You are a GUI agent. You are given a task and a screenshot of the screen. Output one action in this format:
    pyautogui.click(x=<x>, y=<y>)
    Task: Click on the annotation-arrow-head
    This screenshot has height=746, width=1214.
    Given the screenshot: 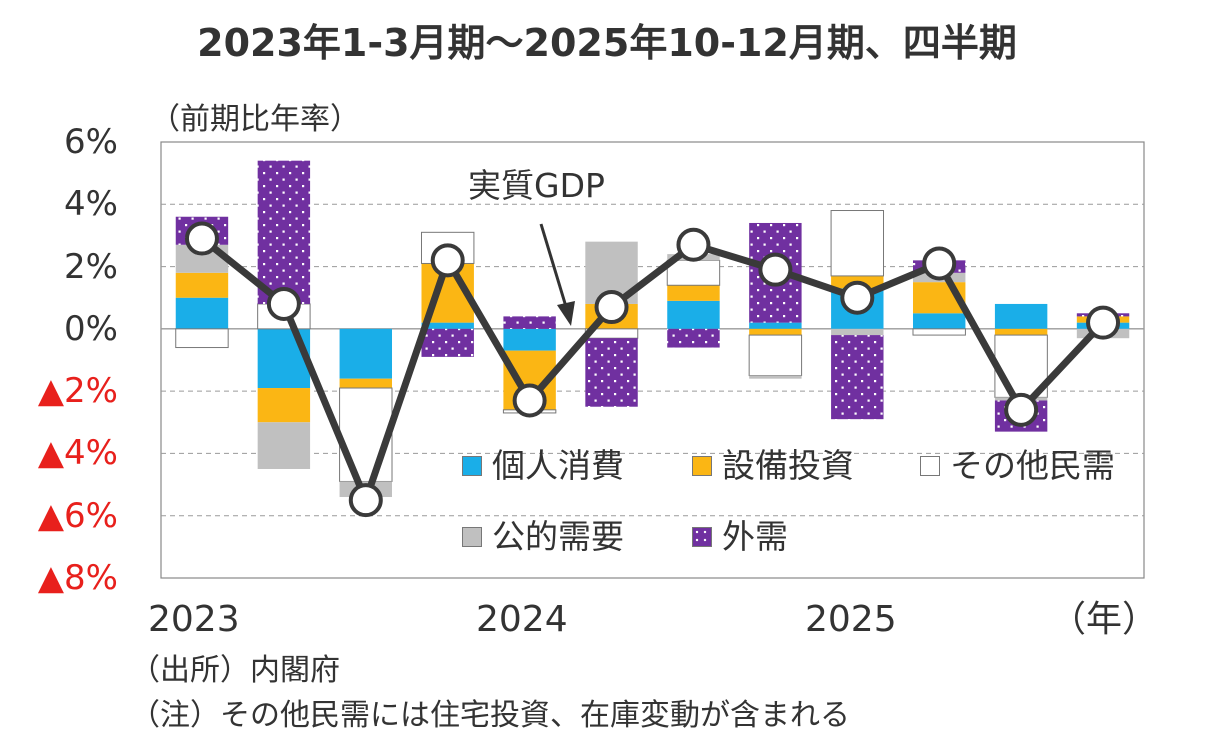 What is the action you would take?
    pyautogui.click(x=566, y=313)
    